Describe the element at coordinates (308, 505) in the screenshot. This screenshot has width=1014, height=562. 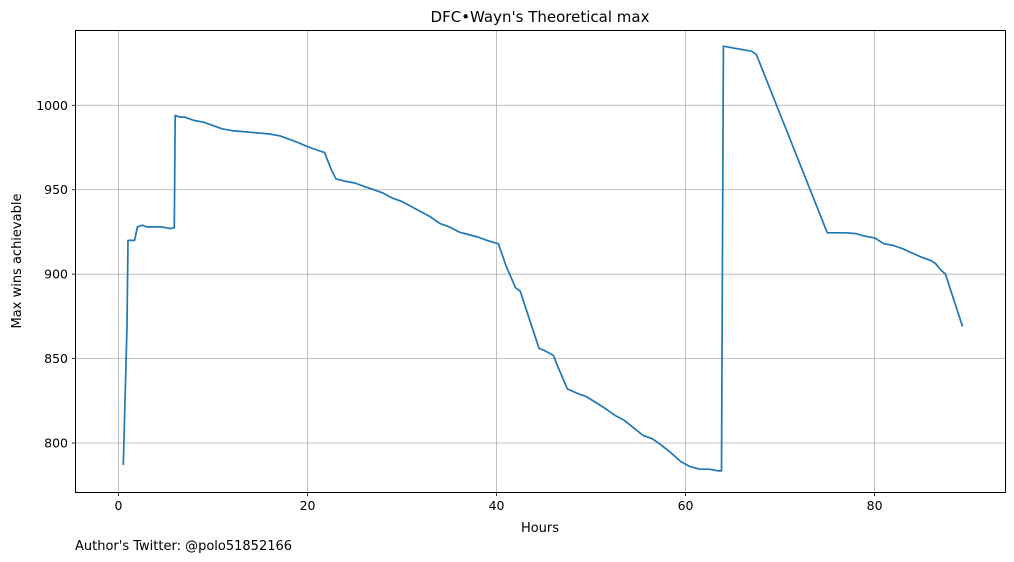
I see `x-tick-label: 20` at that location.